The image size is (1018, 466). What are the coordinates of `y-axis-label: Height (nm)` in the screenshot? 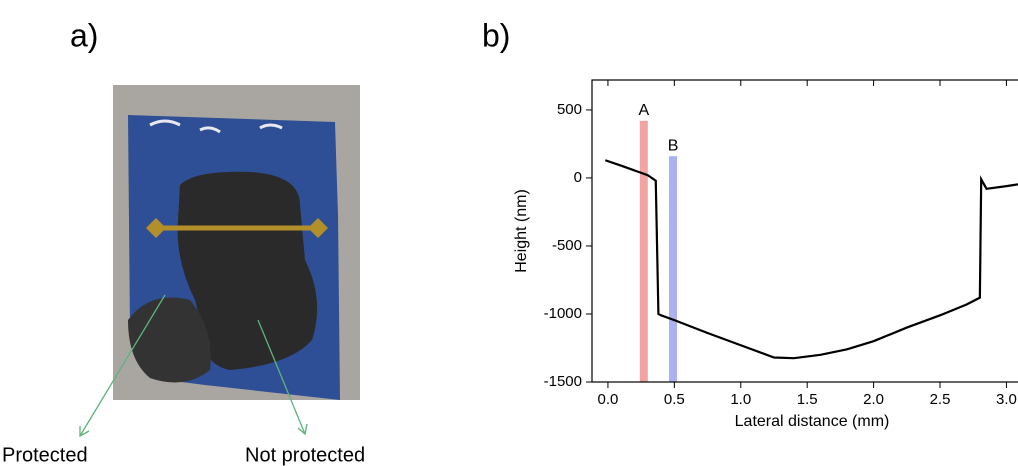 It's located at (521, 231).